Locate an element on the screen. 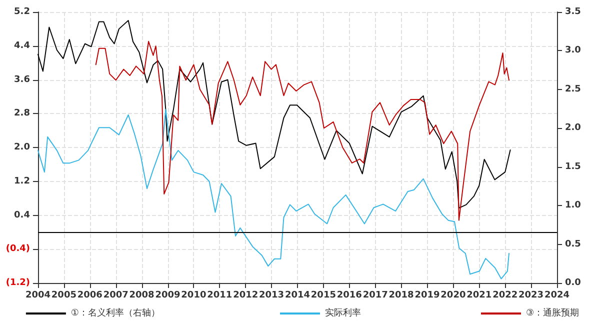  x-tick-label: 2006 is located at coordinates (89, 295).